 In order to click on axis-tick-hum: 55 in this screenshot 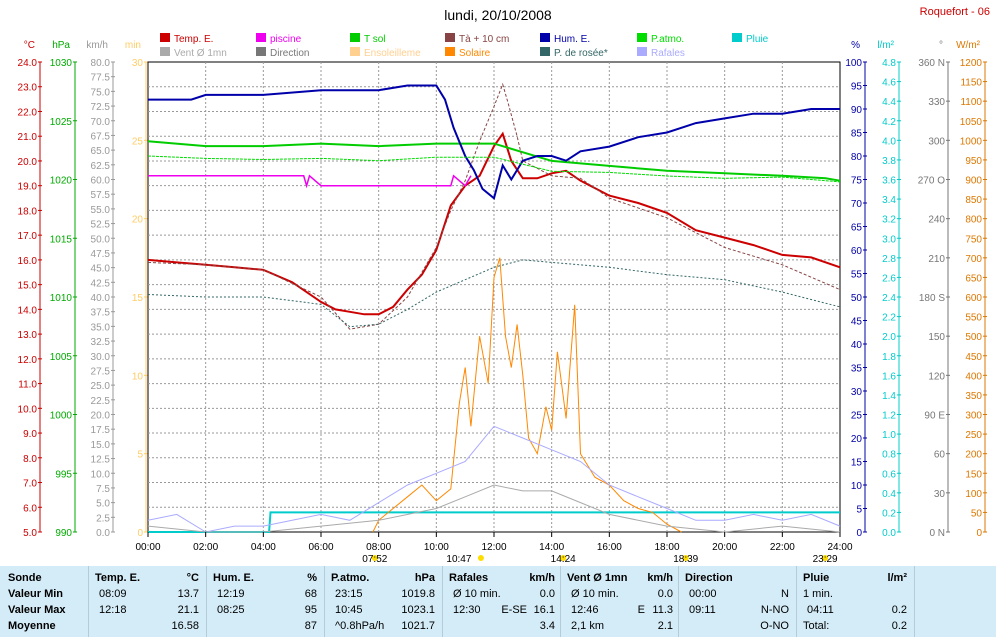, I will do `click(857, 275)`.